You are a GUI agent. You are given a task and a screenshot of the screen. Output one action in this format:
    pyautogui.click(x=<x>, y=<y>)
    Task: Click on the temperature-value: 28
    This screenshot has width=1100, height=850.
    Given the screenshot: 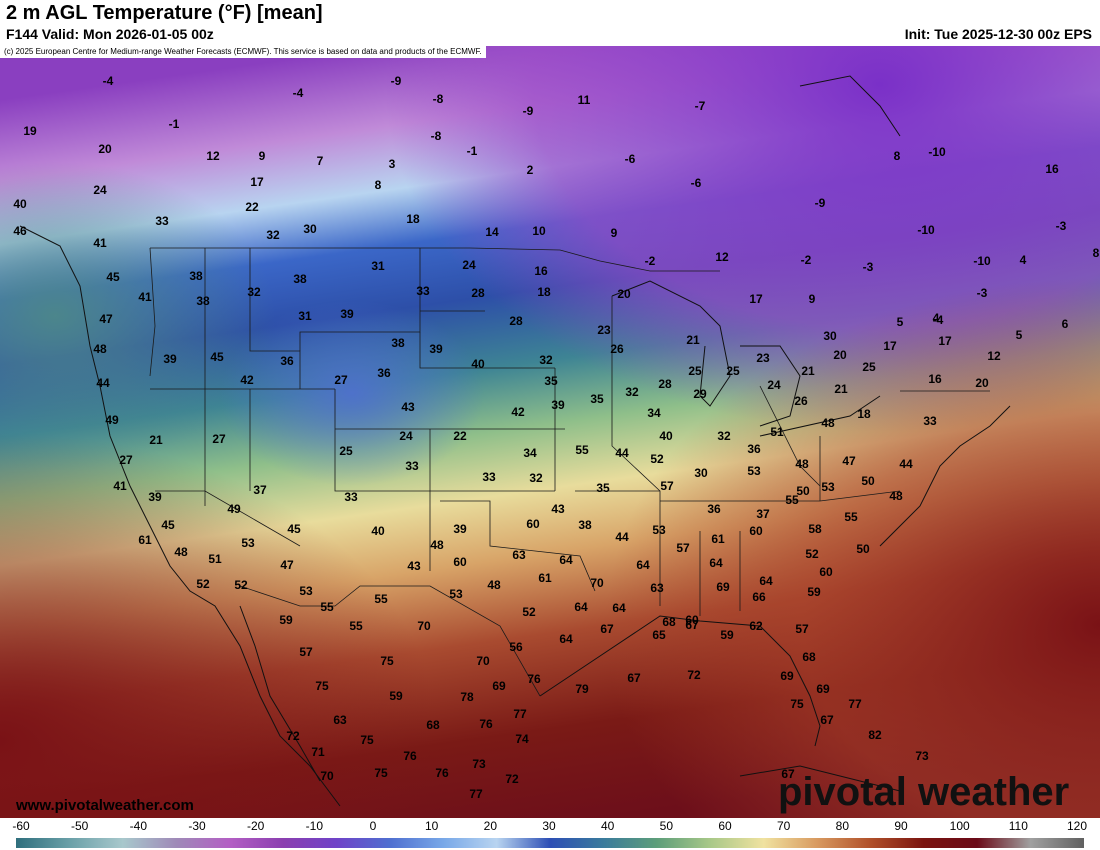 What is the action you would take?
    pyautogui.click(x=478, y=293)
    